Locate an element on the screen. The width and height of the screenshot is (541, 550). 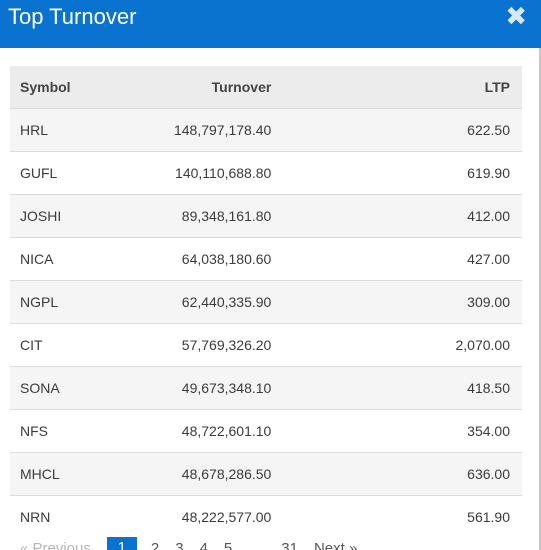
modal-header: Top Turnover ✖ is located at coordinates (270, 24).